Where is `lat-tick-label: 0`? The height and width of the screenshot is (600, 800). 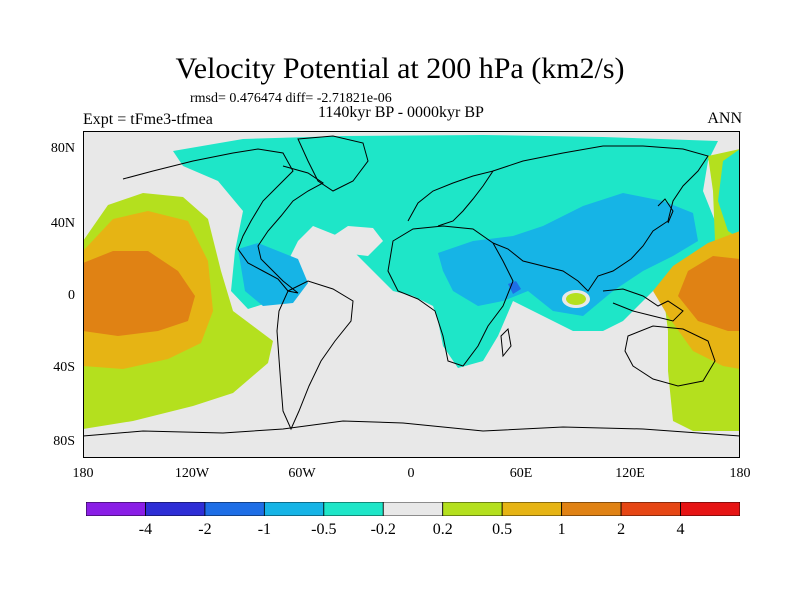
lat-tick-label: 0 is located at coordinates (71, 295).